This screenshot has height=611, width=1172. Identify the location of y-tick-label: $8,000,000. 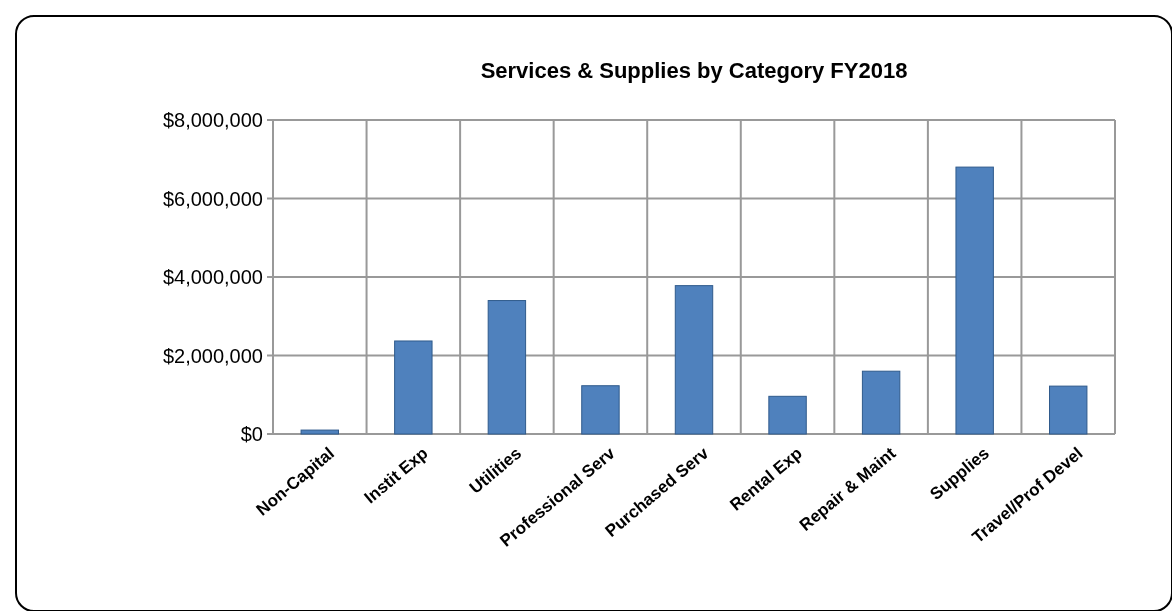
(212, 120).